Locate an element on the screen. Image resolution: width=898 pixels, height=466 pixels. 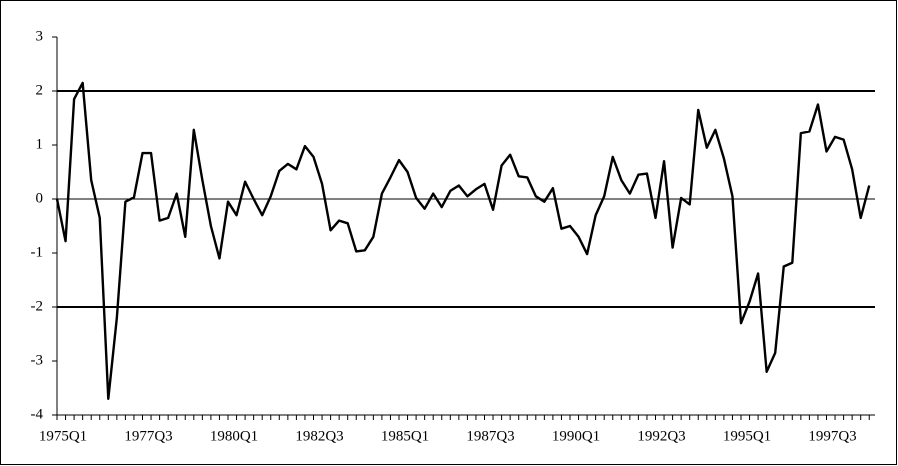
y-tick-label: -3 is located at coordinates (37, 360).